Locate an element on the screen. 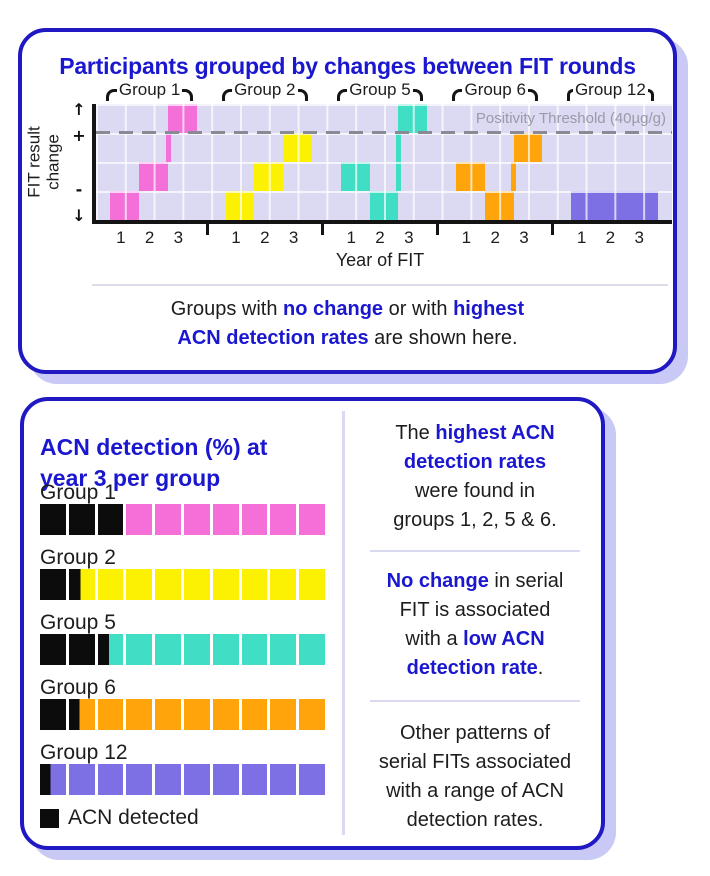 The image size is (710, 876). caption-line-1: Groups with no change or with highest is located at coordinates (347, 309).